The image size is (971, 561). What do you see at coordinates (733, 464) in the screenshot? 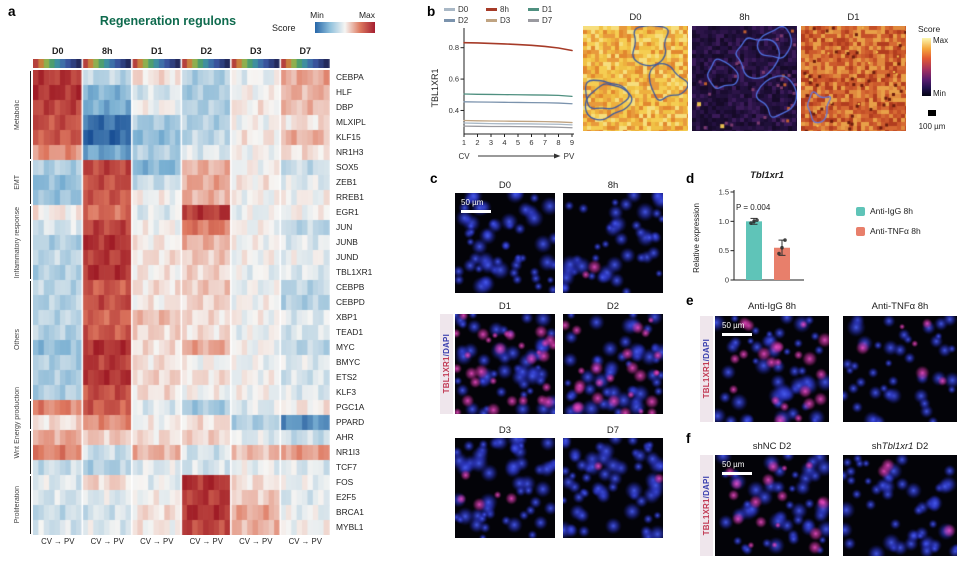
I see `scalebar-50um-f-label: 50 µm` at bounding box center [733, 464].